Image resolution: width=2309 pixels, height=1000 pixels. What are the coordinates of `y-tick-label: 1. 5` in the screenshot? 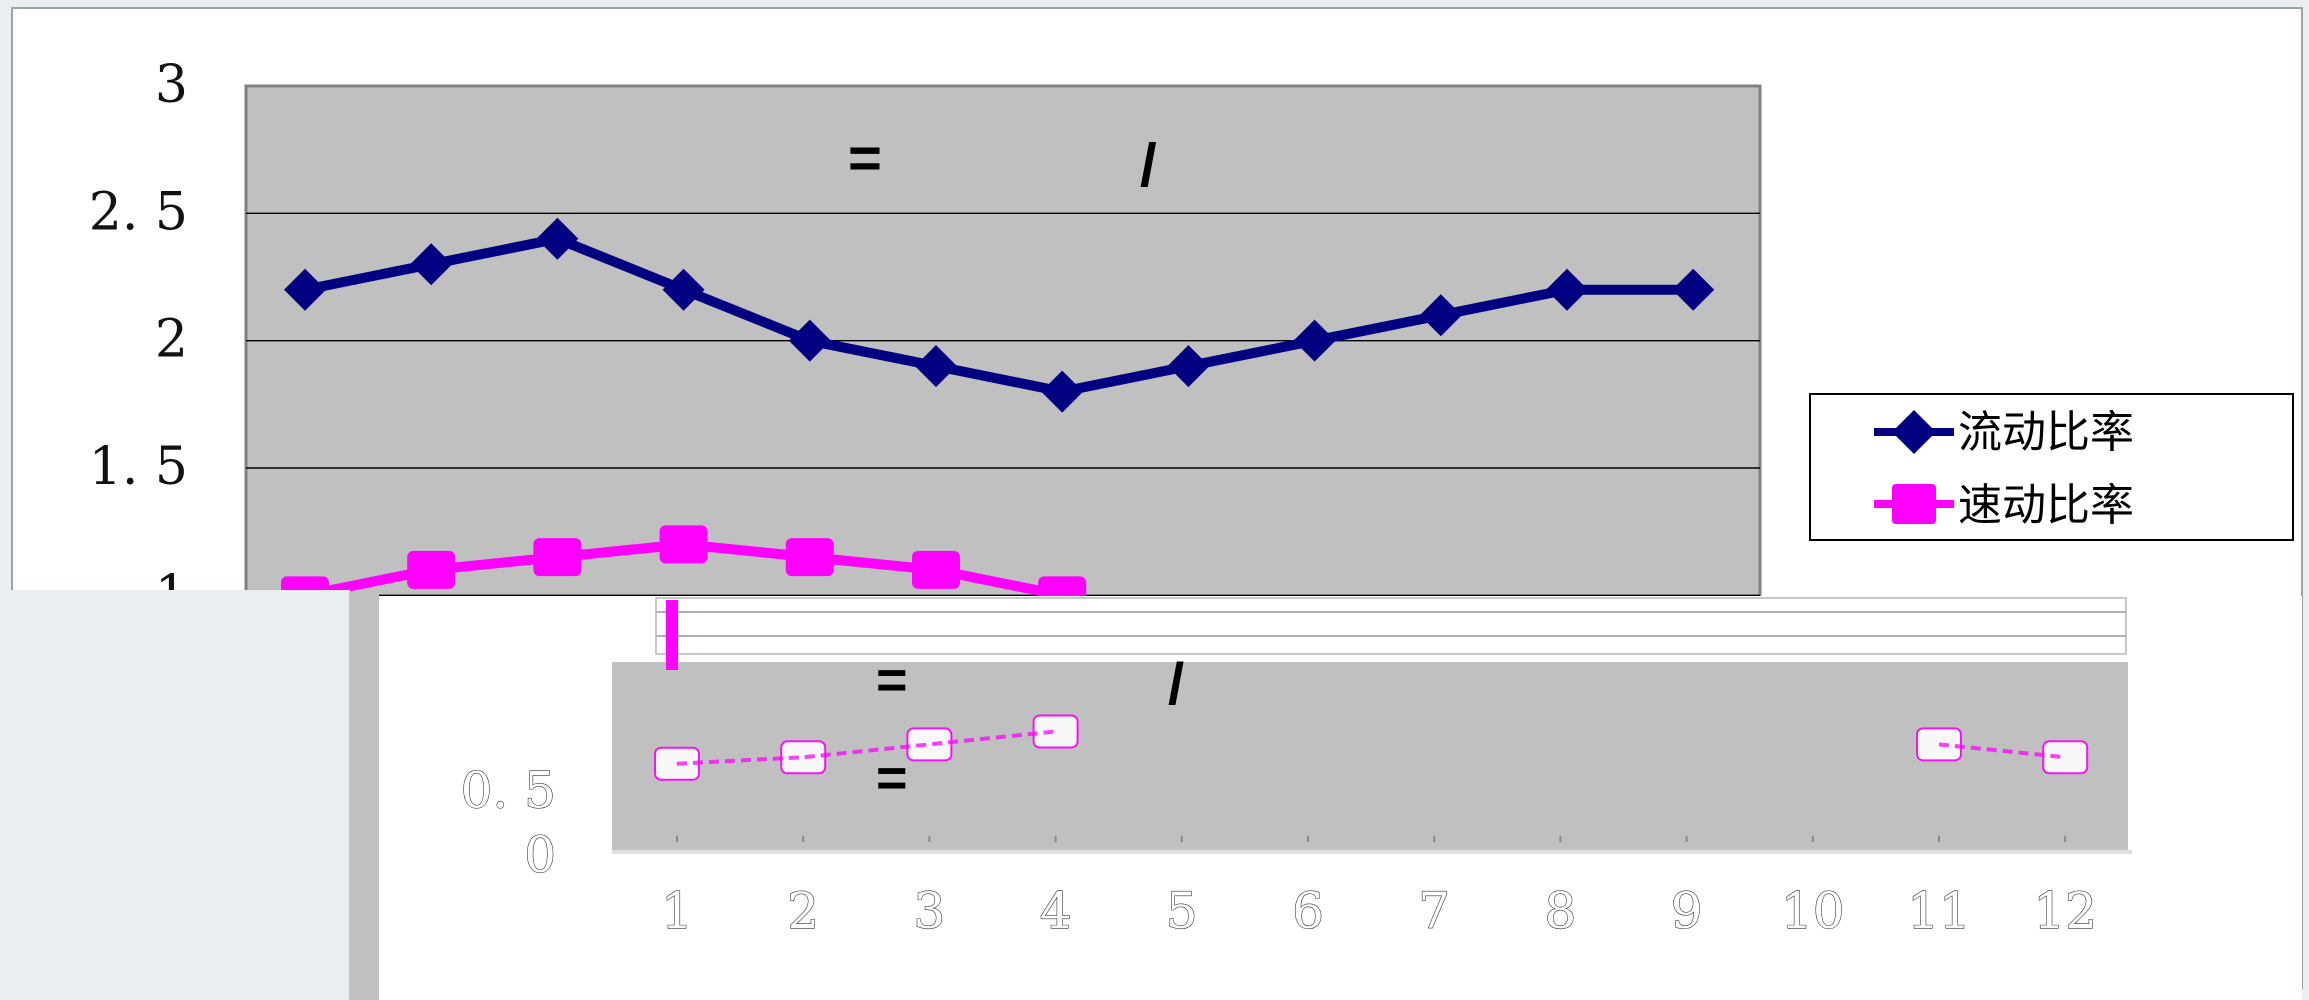 It's located at (138, 467).